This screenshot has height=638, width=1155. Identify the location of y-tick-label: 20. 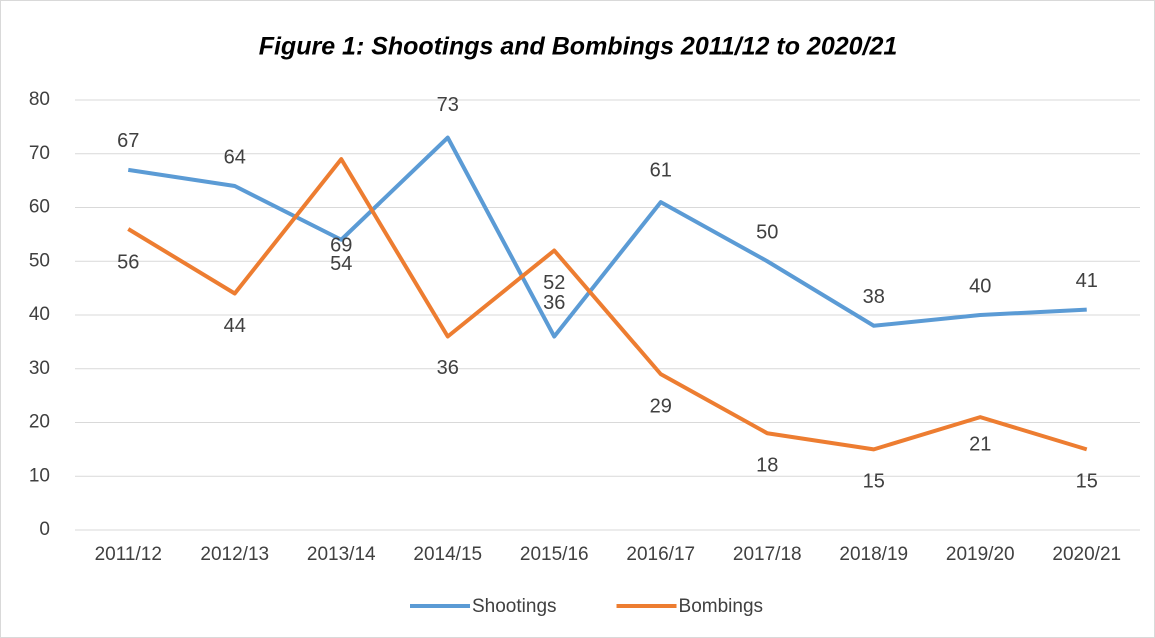
(39, 422).